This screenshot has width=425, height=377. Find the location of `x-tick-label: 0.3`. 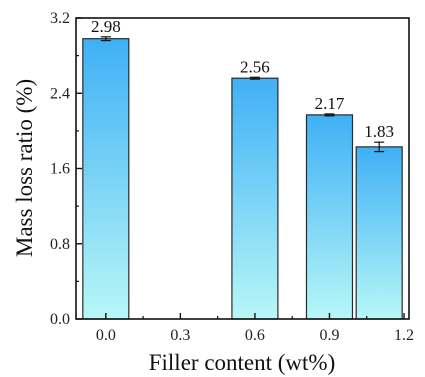

x-tick-label: 0.3 is located at coordinates (180, 335).